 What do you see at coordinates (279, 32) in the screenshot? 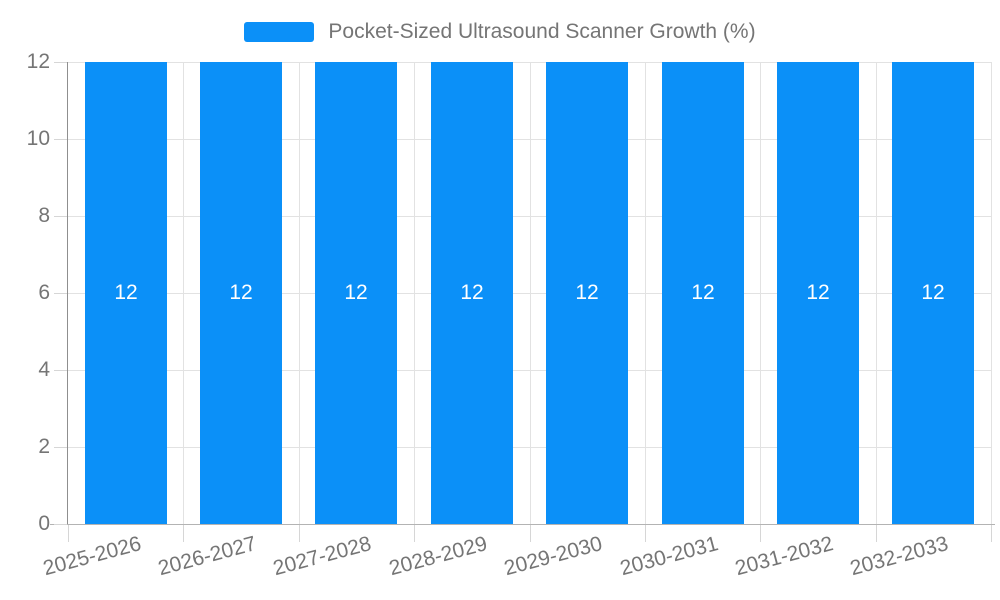
I see `legend-swatch-icon` at bounding box center [279, 32].